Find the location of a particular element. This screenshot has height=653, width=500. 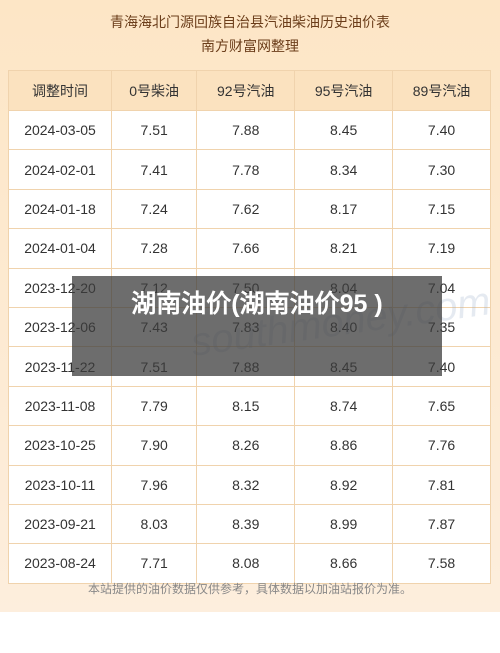

table-cell: 8.15 is located at coordinates (246, 406).